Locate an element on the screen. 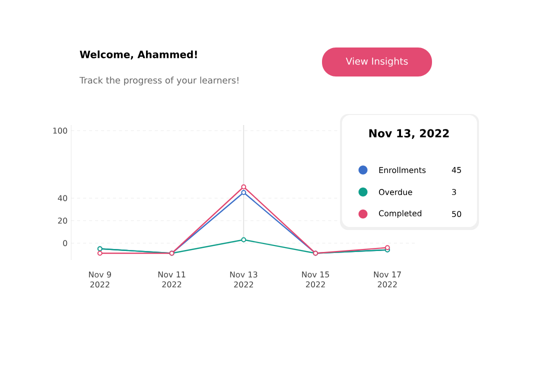 The image size is (538, 368). chart-subtitle: Track the progress of your learners! is located at coordinates (158, 81).